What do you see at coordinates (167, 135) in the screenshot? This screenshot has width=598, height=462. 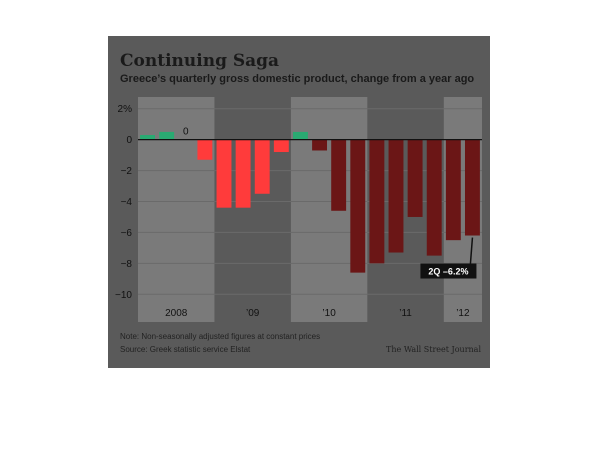 I see `bar-2008-q2` at bounding box center [167, 135].